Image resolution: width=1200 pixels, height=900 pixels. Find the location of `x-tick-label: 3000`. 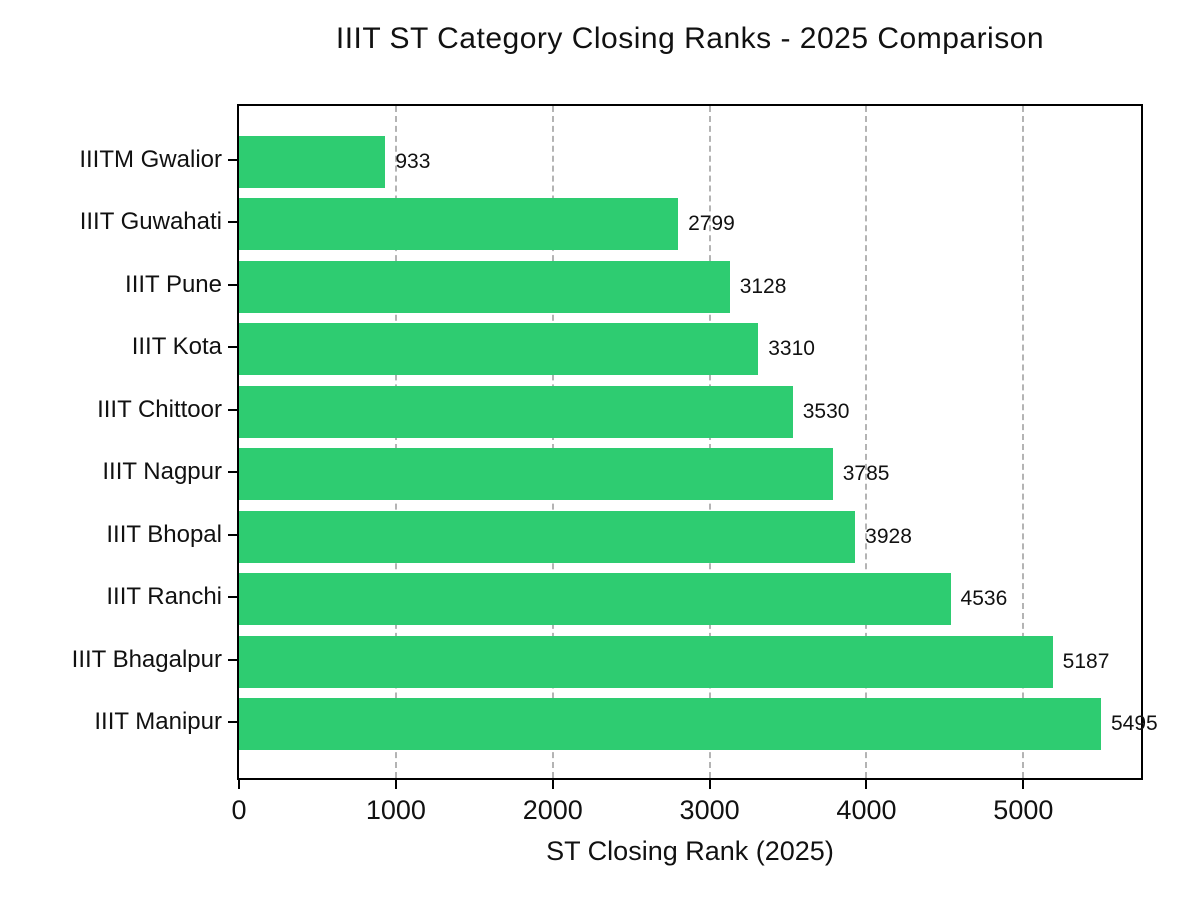

x-tick-label: 3000 is located at coordinates (709, 810).